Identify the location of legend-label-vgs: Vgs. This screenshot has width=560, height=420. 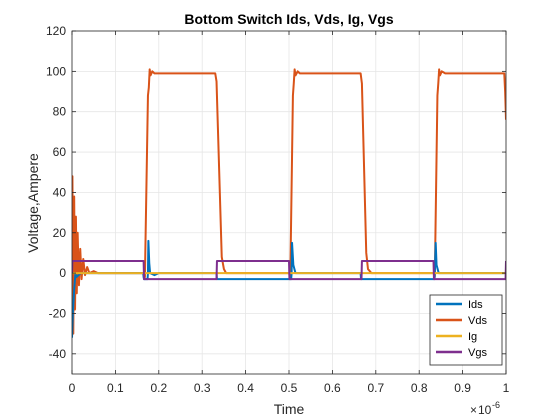
(477, 353).